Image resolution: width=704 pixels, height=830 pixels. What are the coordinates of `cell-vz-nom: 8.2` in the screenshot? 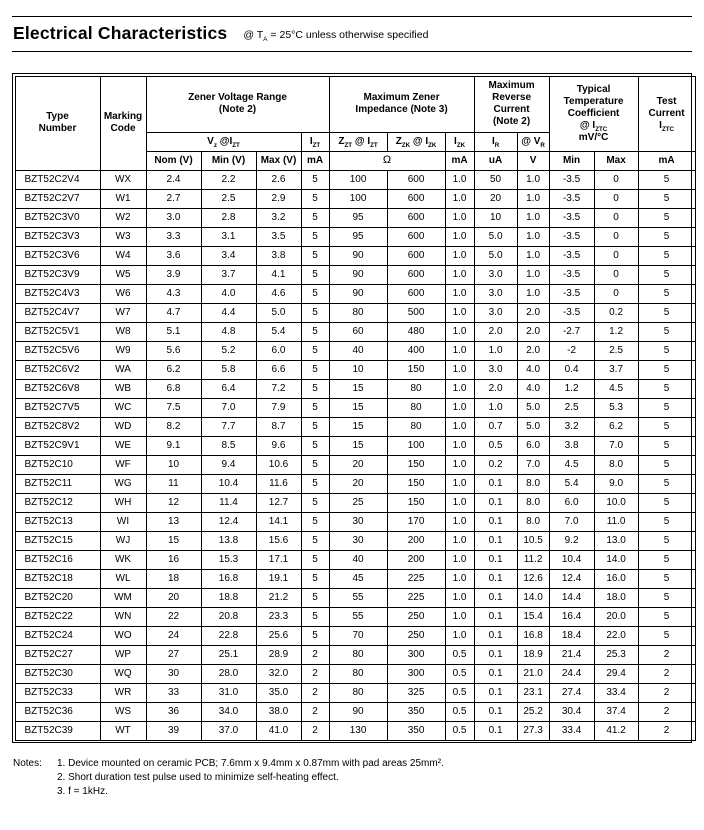 It's located at (173, 426).